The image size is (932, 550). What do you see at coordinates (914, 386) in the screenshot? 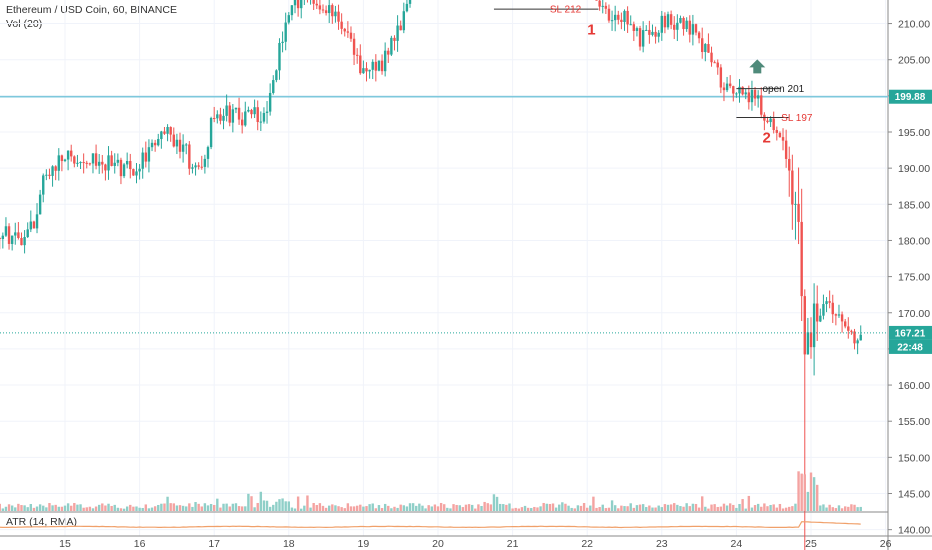
I see `y-tick-label: 160.00` at bounding box center [914, 386].